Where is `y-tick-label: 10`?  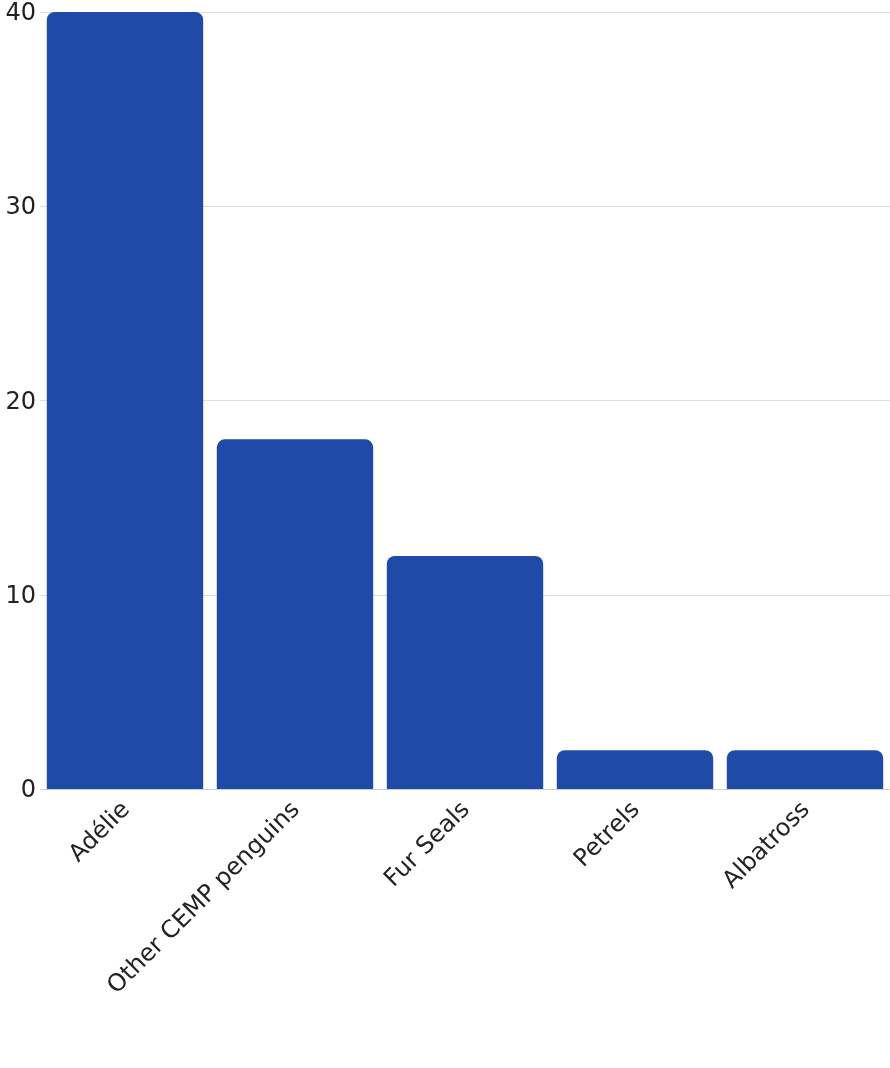
y-tick-label: 10 is located at coordinates (20, 594).